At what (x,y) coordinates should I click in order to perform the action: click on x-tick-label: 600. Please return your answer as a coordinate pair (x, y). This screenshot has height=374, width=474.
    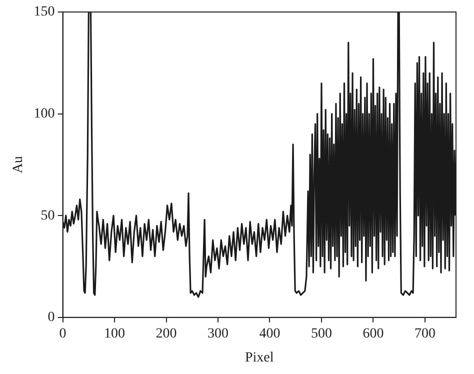
    Looking at the image, I should click on (373, 334).